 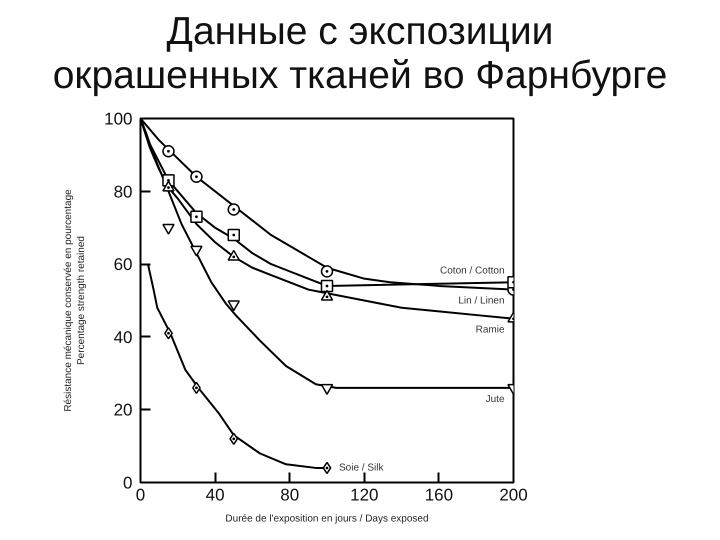 What do you see at coordinates (118, 119) in the screenshot?
I see `y-tick-label: 100` at bounding box center [118, 119].